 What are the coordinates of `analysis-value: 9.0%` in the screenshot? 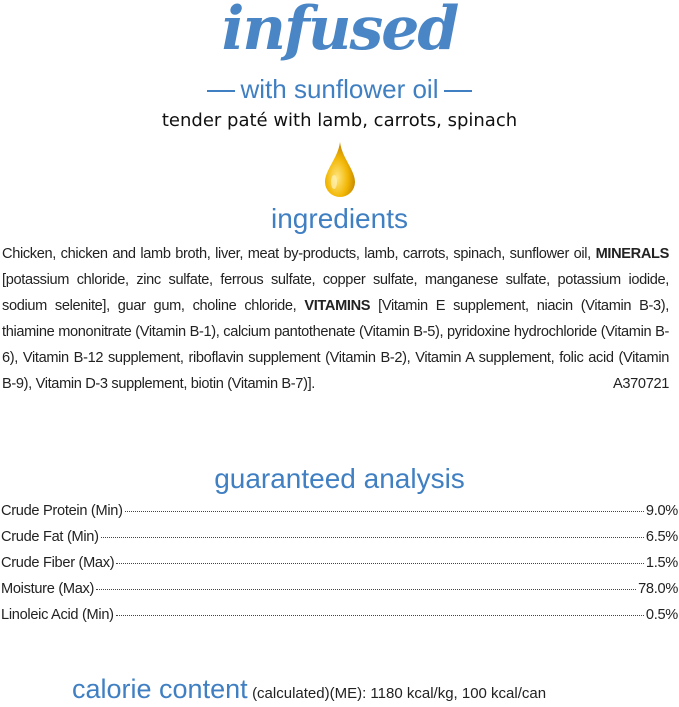 It's located at (661, 511).